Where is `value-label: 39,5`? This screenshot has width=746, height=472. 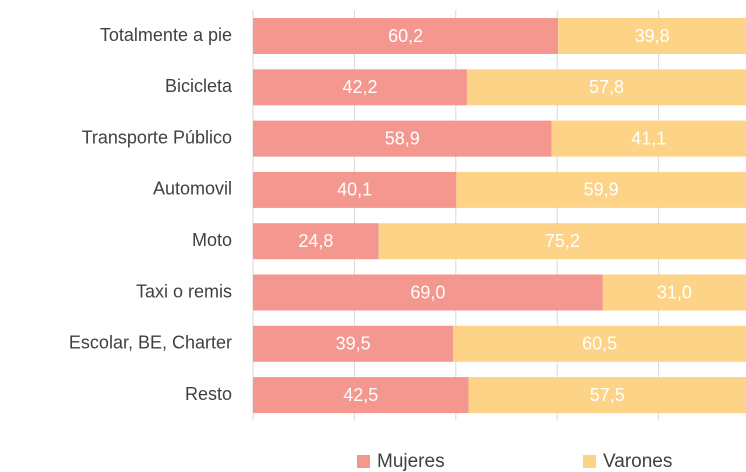 value-label: 39,5 is located at coordinates (353, 344).